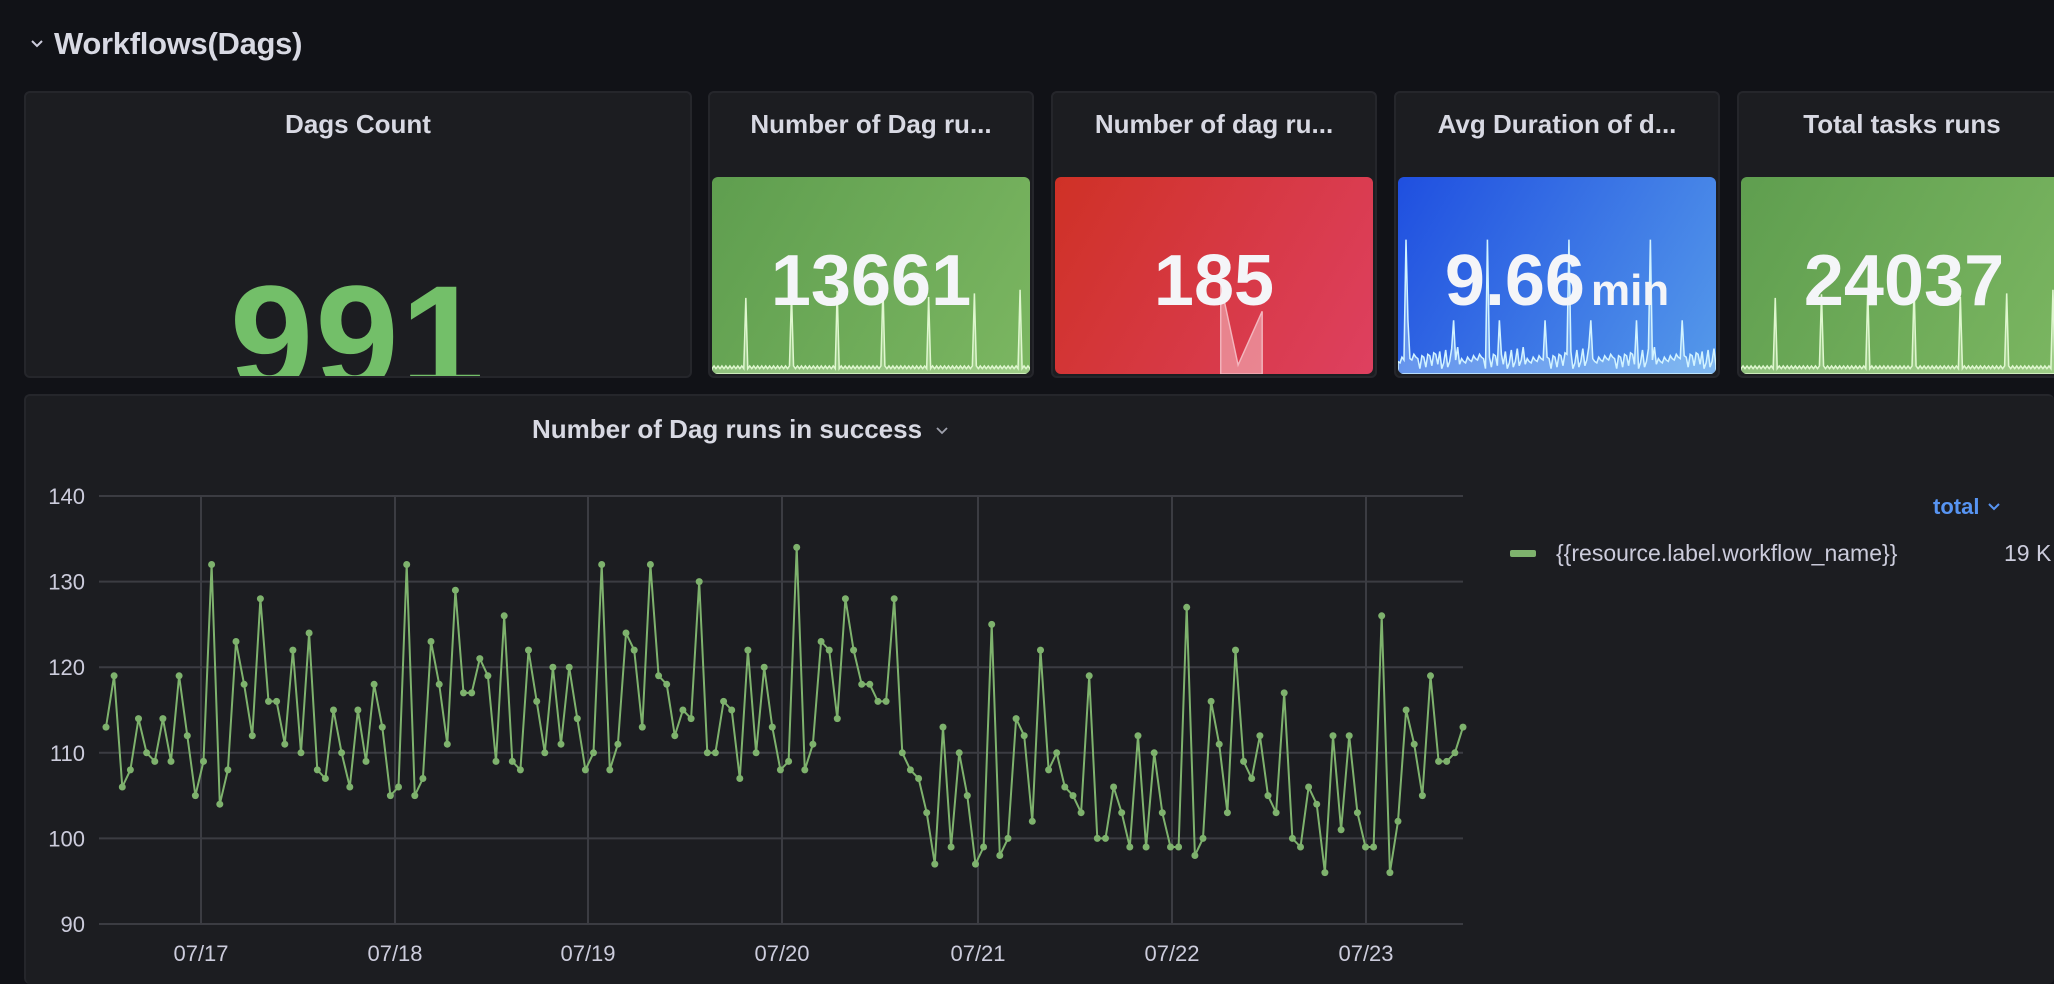  I want to click on panel-title: Total tasks runs, so click(1902, 124).